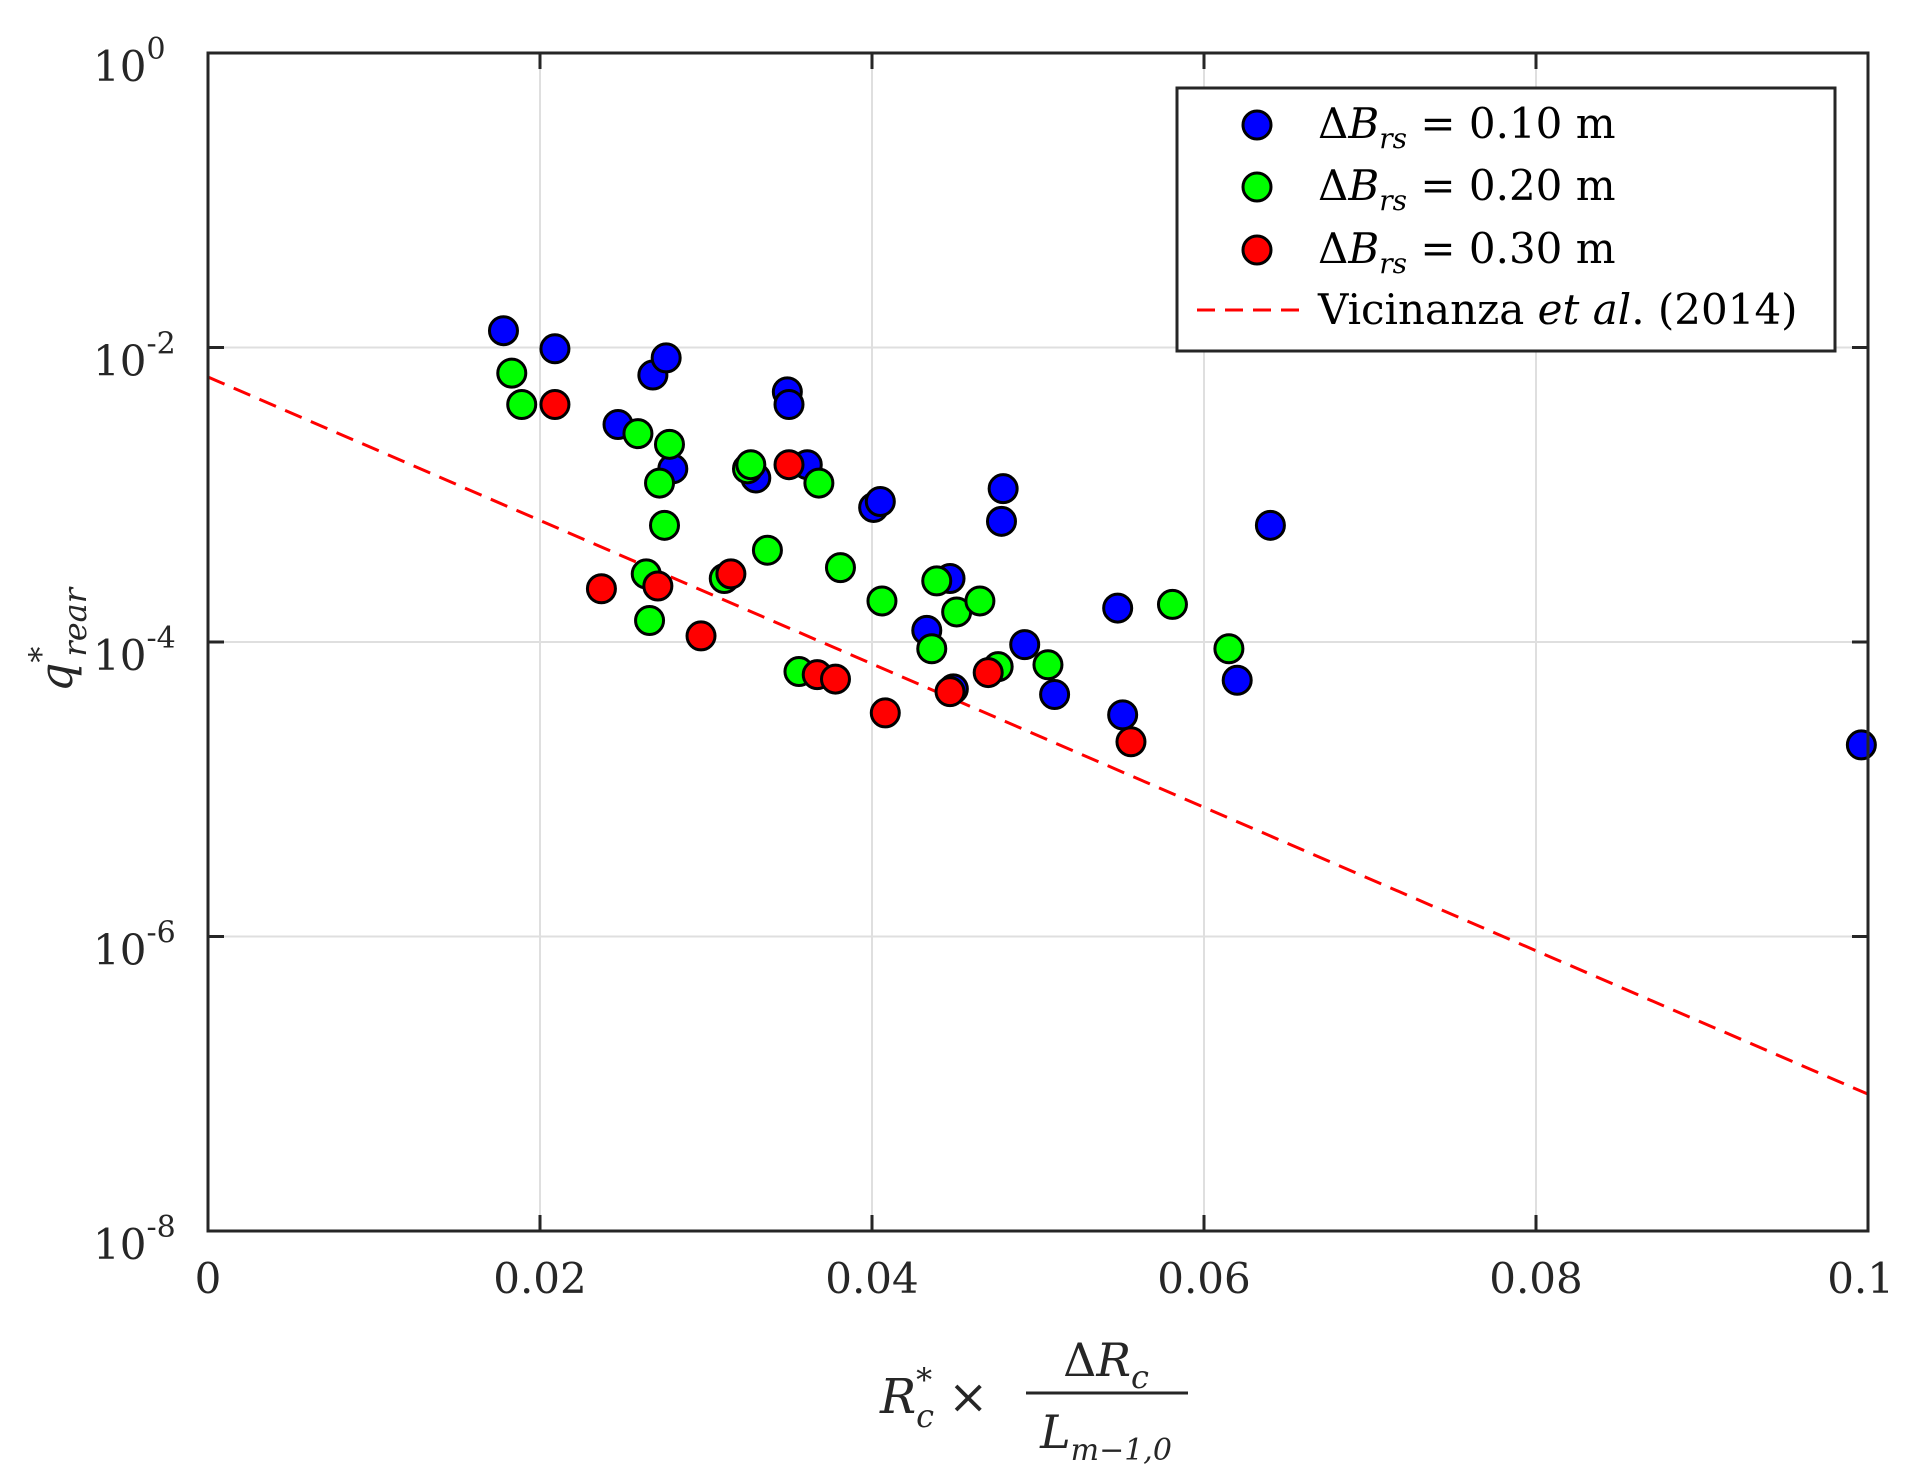  Describe the element at coordinates (1257, 125) in the screenshot. I see `legend-marker-blue` at that location.